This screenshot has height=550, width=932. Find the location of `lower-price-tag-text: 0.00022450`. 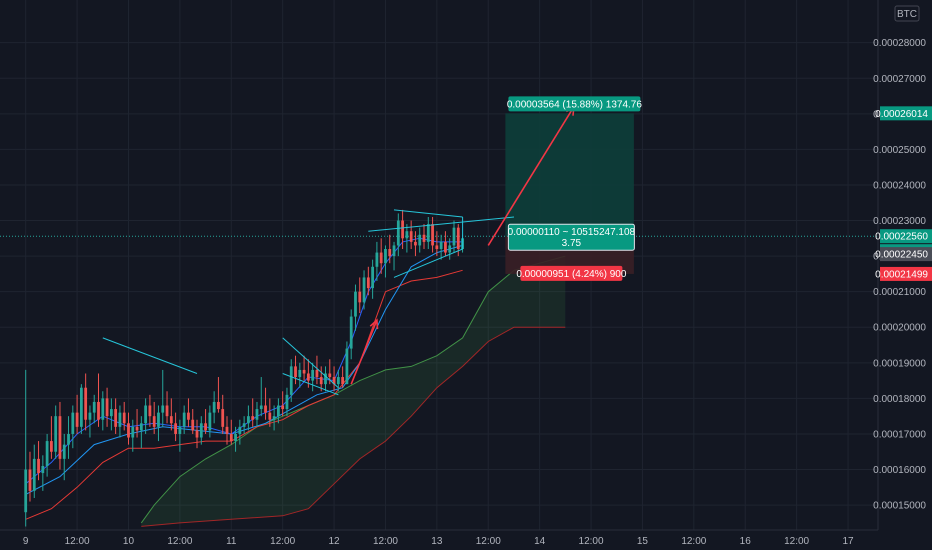

lower-price-tag-text: 0.00022450 is located at coordinates (901, 255).